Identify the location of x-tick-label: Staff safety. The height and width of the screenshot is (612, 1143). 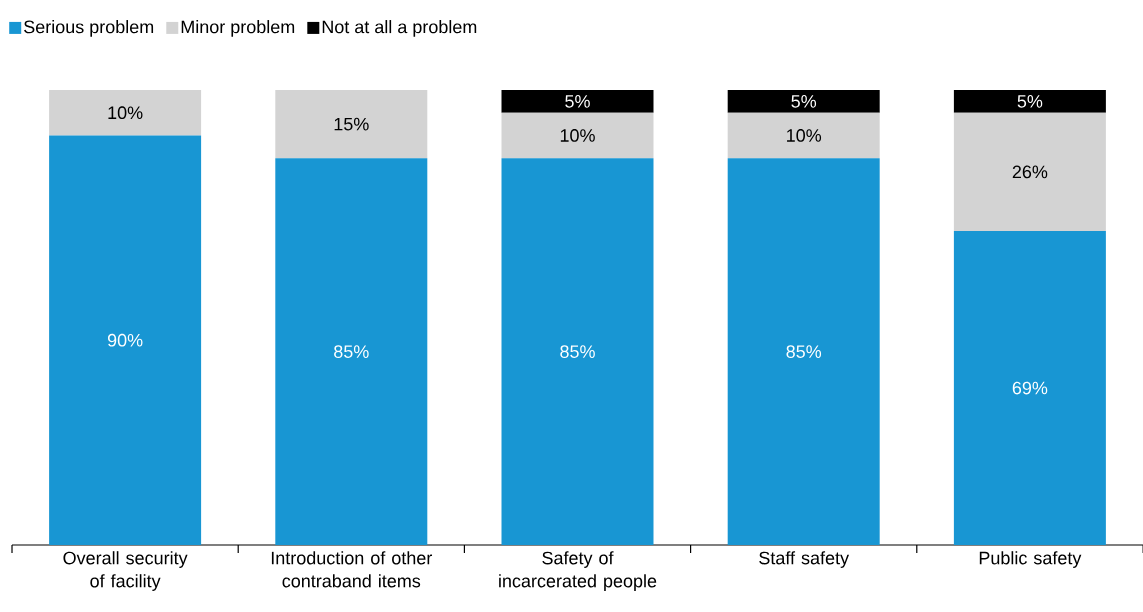
(804, 559).